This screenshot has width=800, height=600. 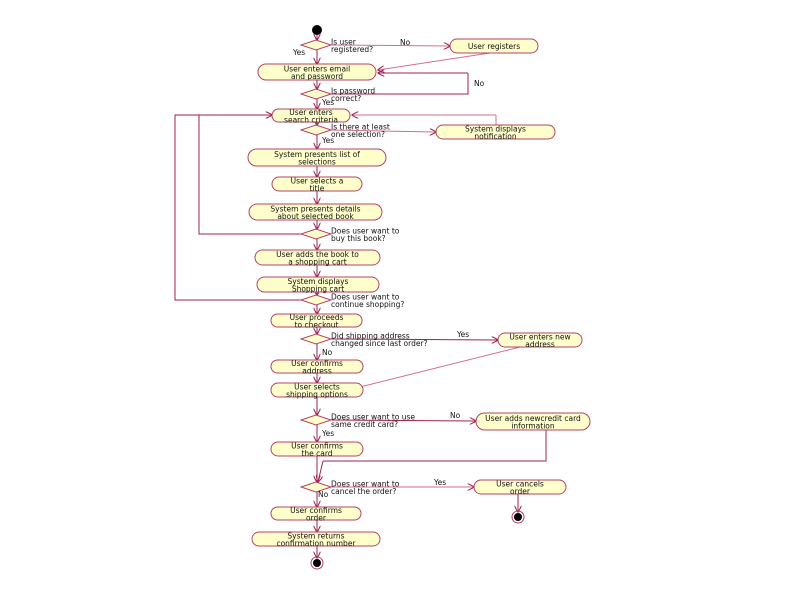 I want to click on guard-registered-yes: Yes, so click(x=298, y=52).